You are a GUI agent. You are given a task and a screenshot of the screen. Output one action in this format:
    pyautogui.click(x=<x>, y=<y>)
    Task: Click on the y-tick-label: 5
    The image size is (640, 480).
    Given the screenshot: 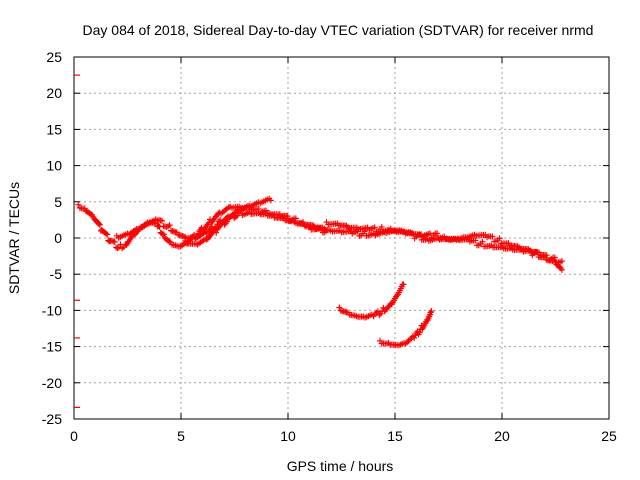 What is the action you would take?
    pyautogui.click(x=58, y=202)
    